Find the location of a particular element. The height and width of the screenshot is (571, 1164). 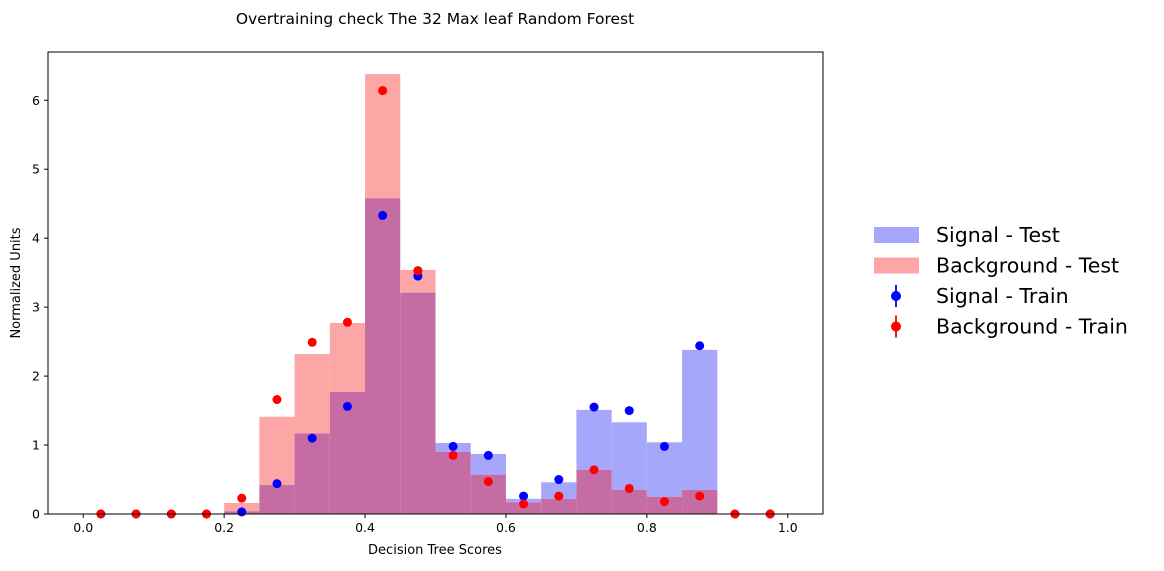

y-tick-label: 2 is located at coordinates (36, 376).